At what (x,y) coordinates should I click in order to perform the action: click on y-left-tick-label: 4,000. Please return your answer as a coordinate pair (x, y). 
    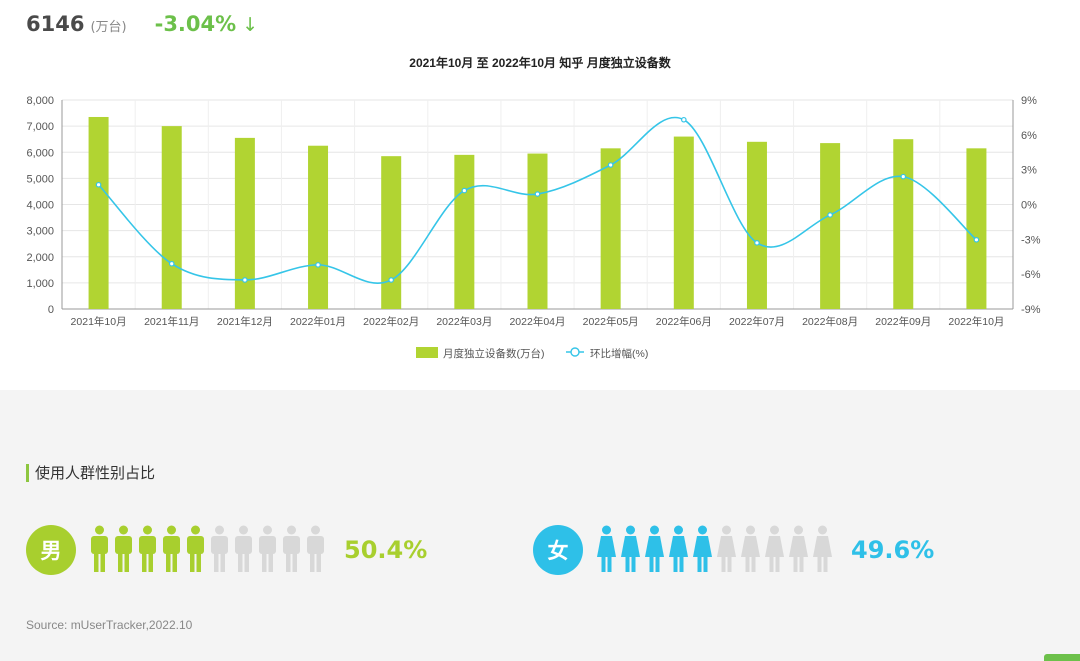
    Looking at the image, I should click on (40, 206).